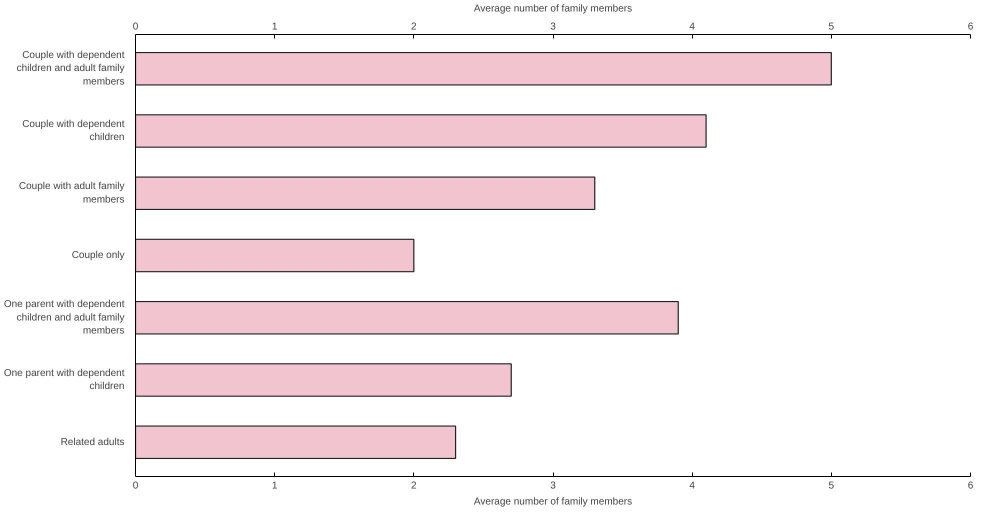  I want to click on x2-tick-label: 6, so click(971, 486).